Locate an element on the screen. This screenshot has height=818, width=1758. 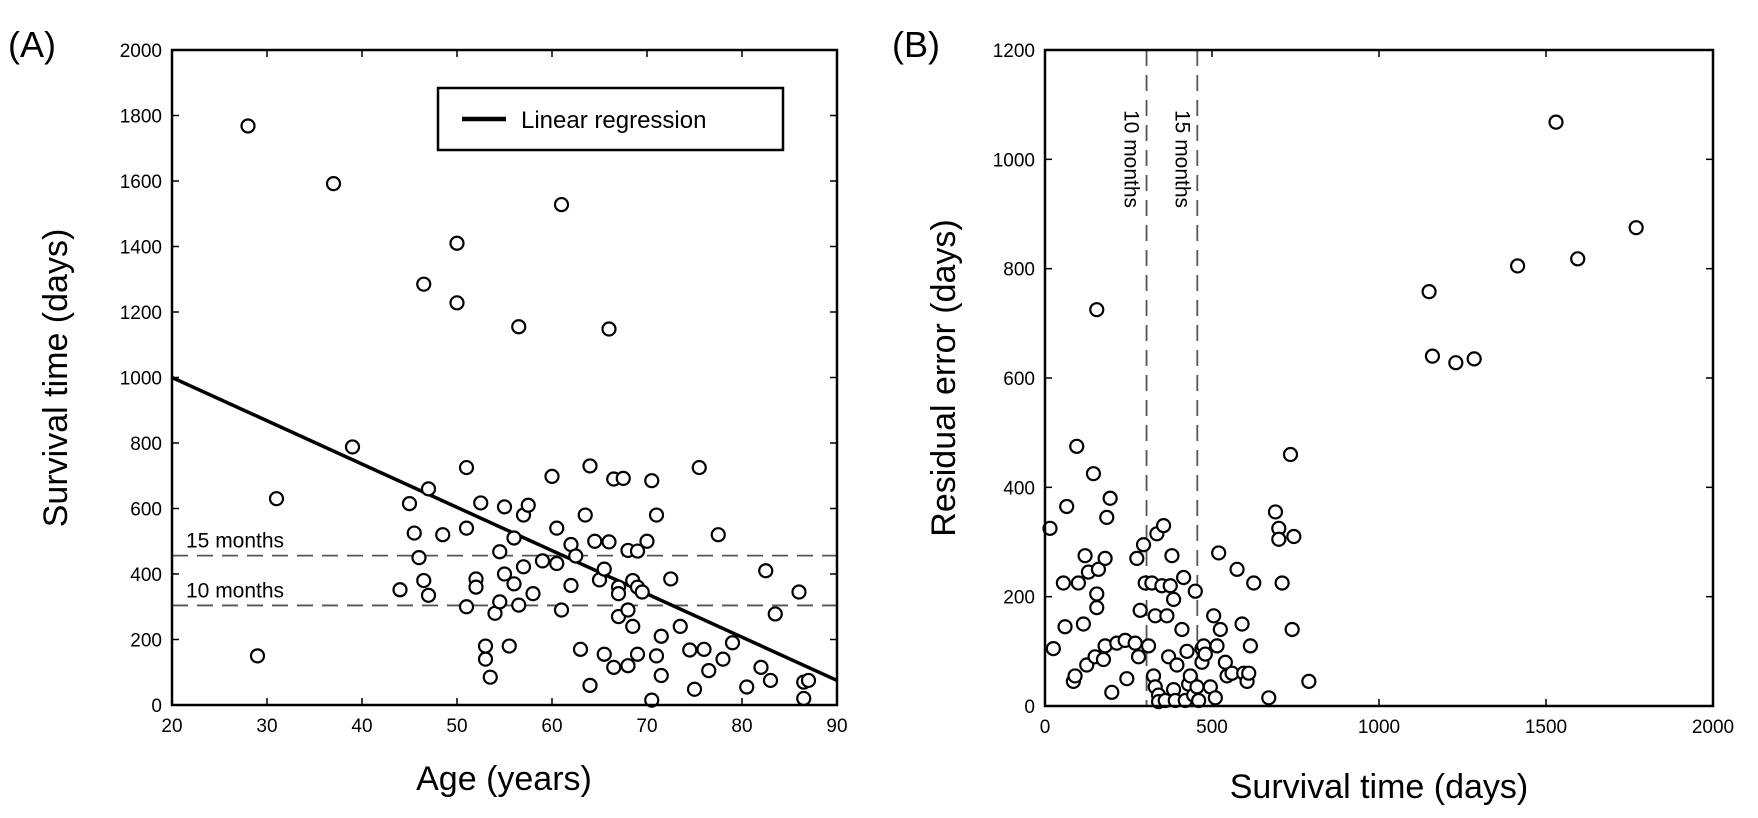
reference-line-label: 10 months is located at coordinates (235, 590).